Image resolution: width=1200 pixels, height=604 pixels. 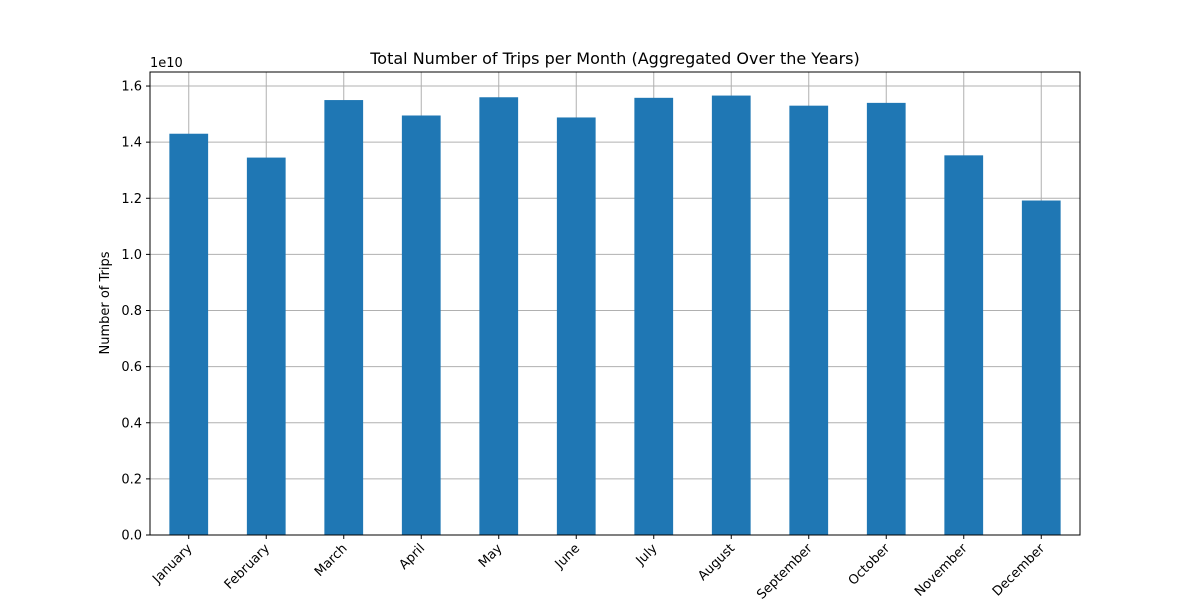 I want to click on x-tick-label: June, so click(x=567, y=556).